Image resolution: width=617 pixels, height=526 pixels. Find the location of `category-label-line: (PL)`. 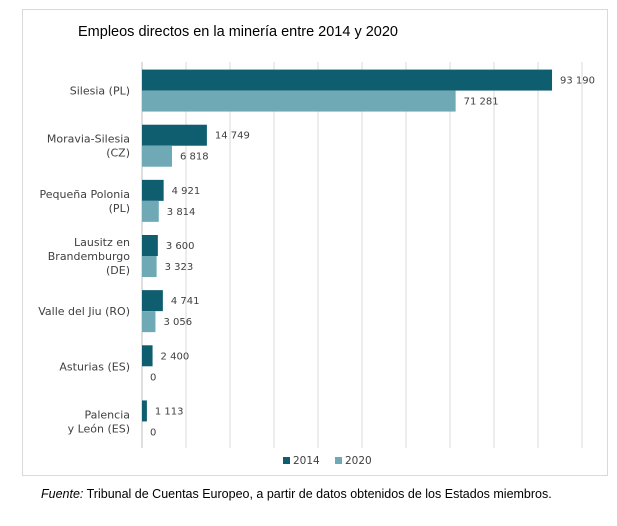

category-label-line: (PL) is located at coordinates (119, 208).